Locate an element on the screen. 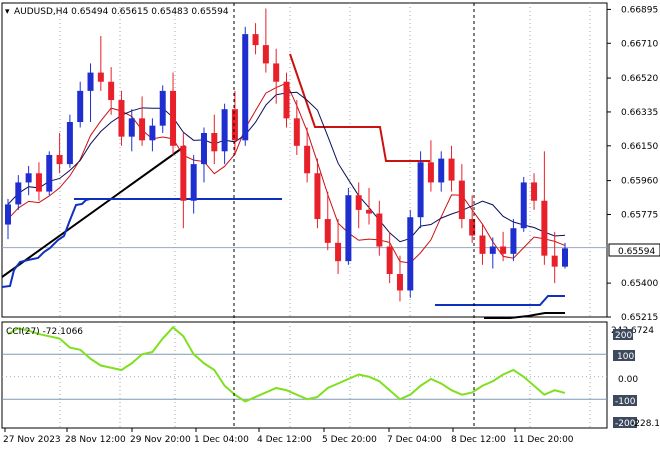 The height and width of the screenshot is (450, 660). symbol-arrow-icon: ▾ is located at coordinates (7, 12).